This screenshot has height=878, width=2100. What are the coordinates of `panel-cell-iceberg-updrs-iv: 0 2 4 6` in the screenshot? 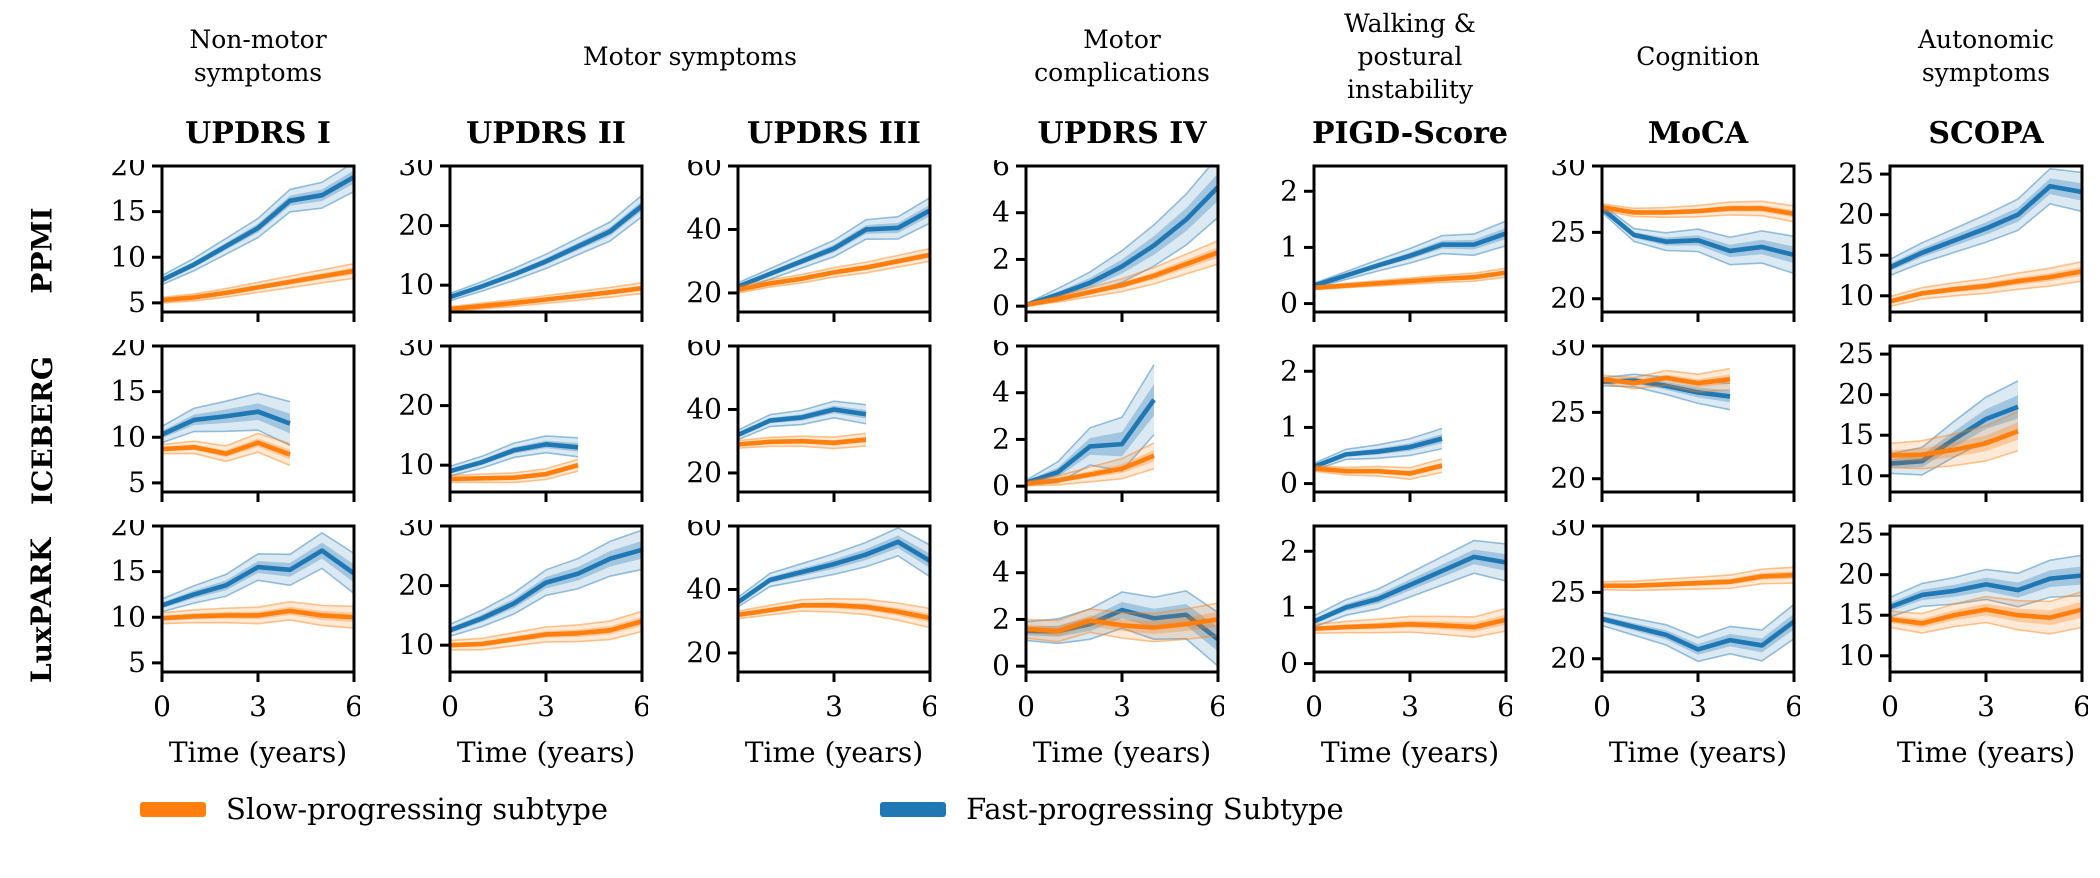 It's located at (1080, 430).